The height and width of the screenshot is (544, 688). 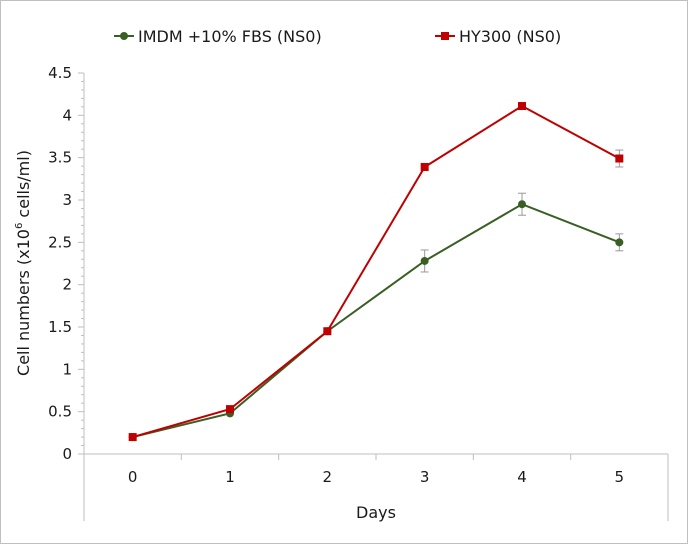 What do you see at coordinates (124, 36) in the screenshot?
I see `legend-marker-imdm` at bounding box center [124, 36].